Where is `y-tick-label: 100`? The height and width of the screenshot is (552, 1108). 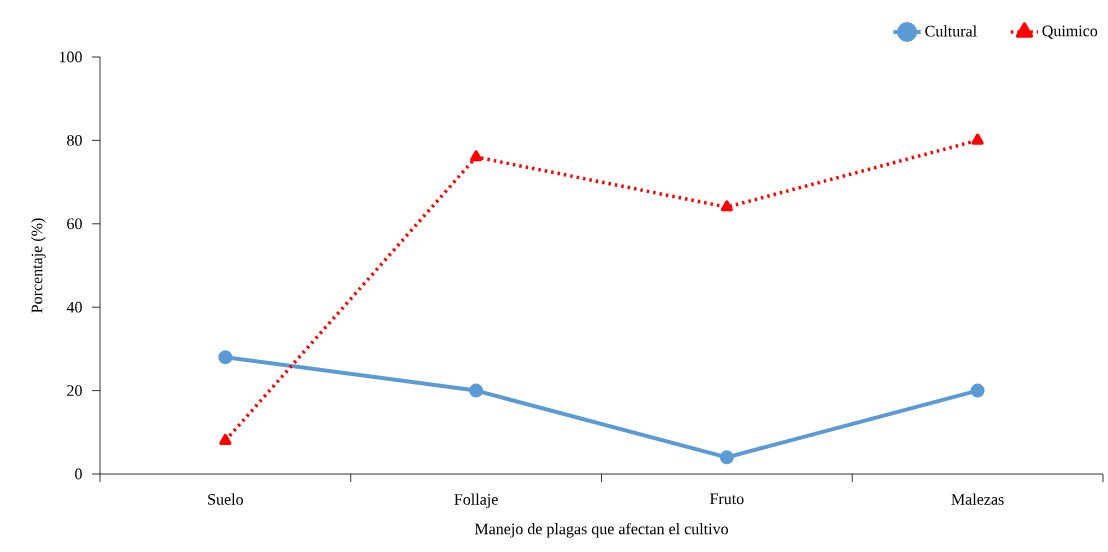 y-tick-label: 100 is located at coordinates (70, 57).